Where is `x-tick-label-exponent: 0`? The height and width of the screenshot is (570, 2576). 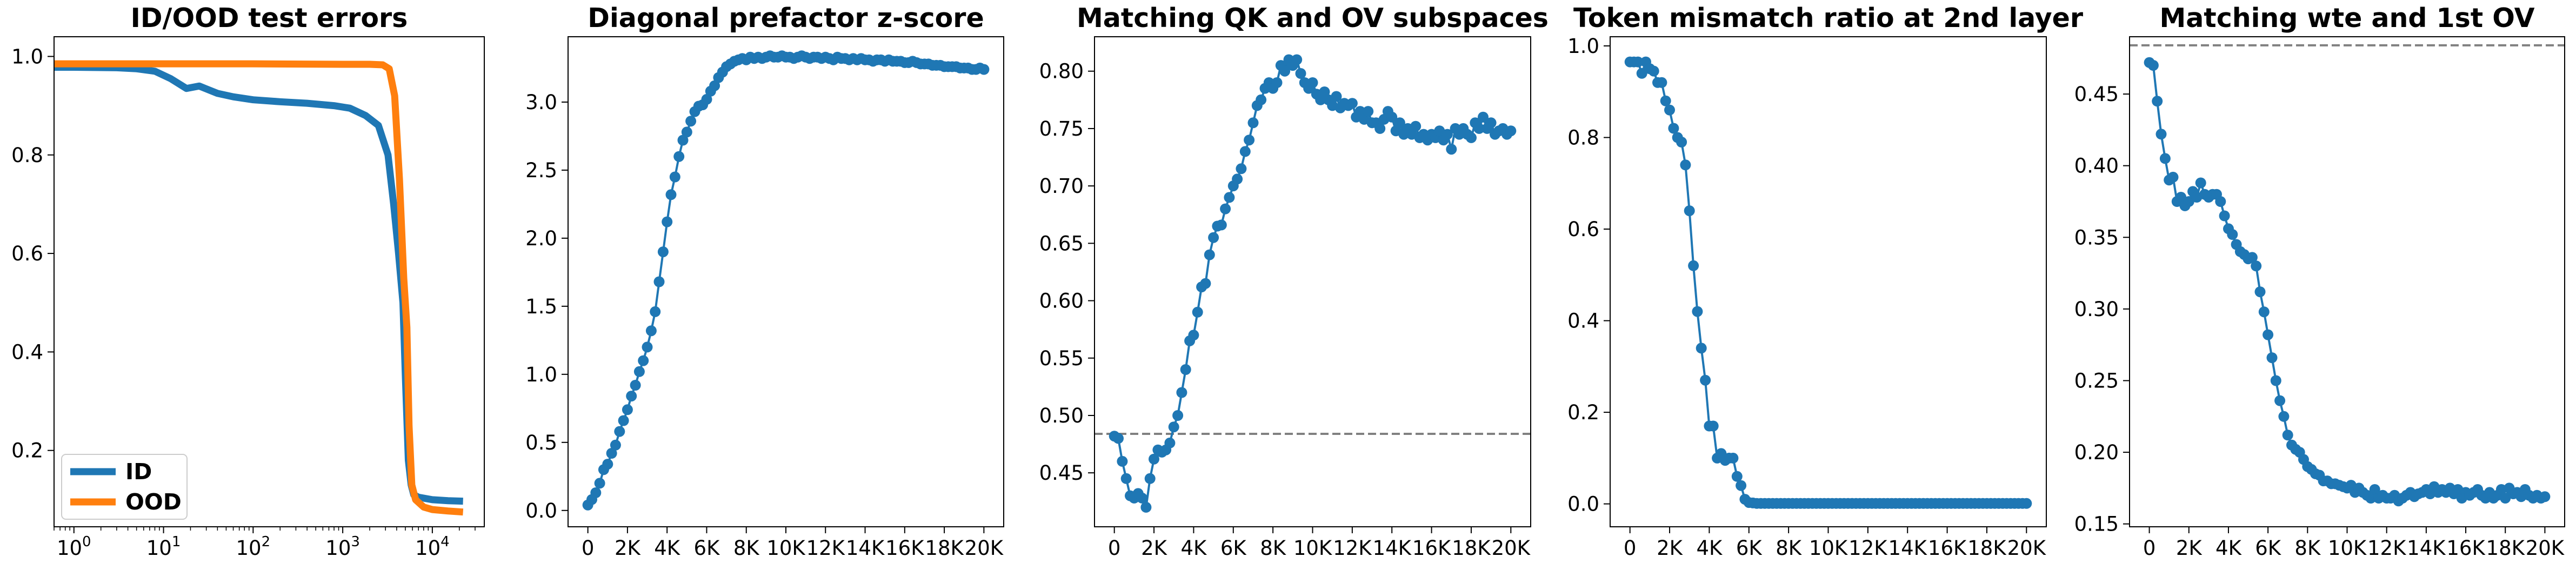 x-tick-label-exponent: 0 is located at coordinates (86, 542).